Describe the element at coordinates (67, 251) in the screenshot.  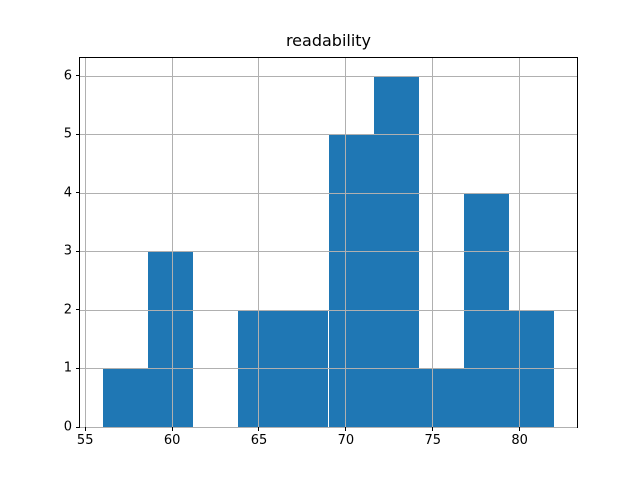
I see `y-axis-tick-label: 3` at that location.